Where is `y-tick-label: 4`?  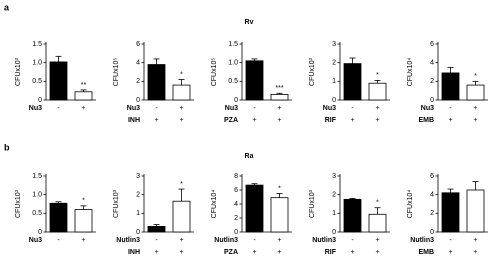 y-tick-label: 4 is located at coordinates (432, 63).